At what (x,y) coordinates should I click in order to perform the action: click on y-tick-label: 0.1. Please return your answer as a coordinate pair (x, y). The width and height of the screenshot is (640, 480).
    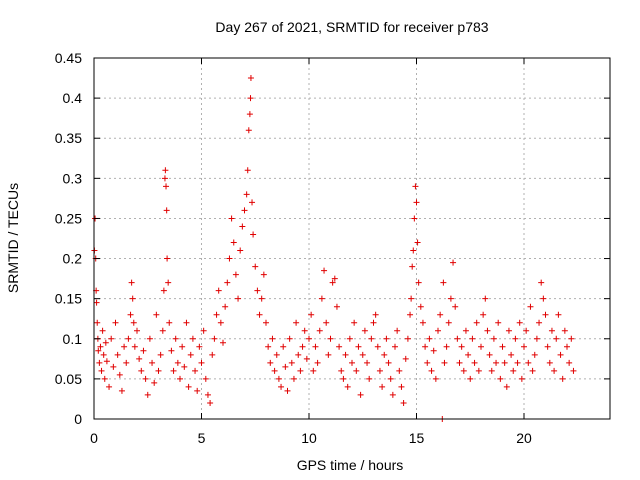
    Looking at the image, I should click on (73, 339).